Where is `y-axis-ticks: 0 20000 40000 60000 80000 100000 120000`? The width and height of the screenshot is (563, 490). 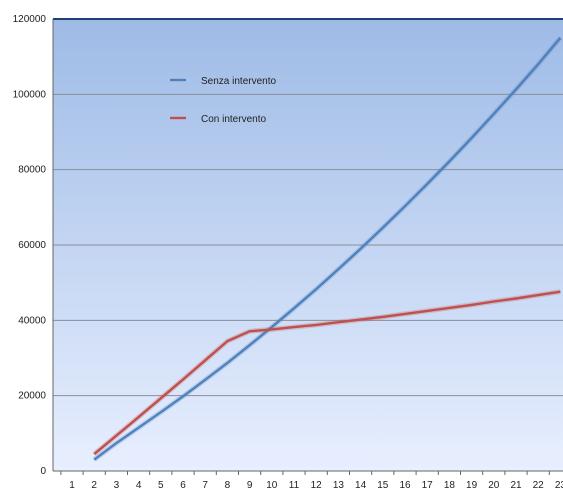
y-axis-ticks: 0 20000 40000 60000 80000 100000 120000 is located at coordinates (30, 245).